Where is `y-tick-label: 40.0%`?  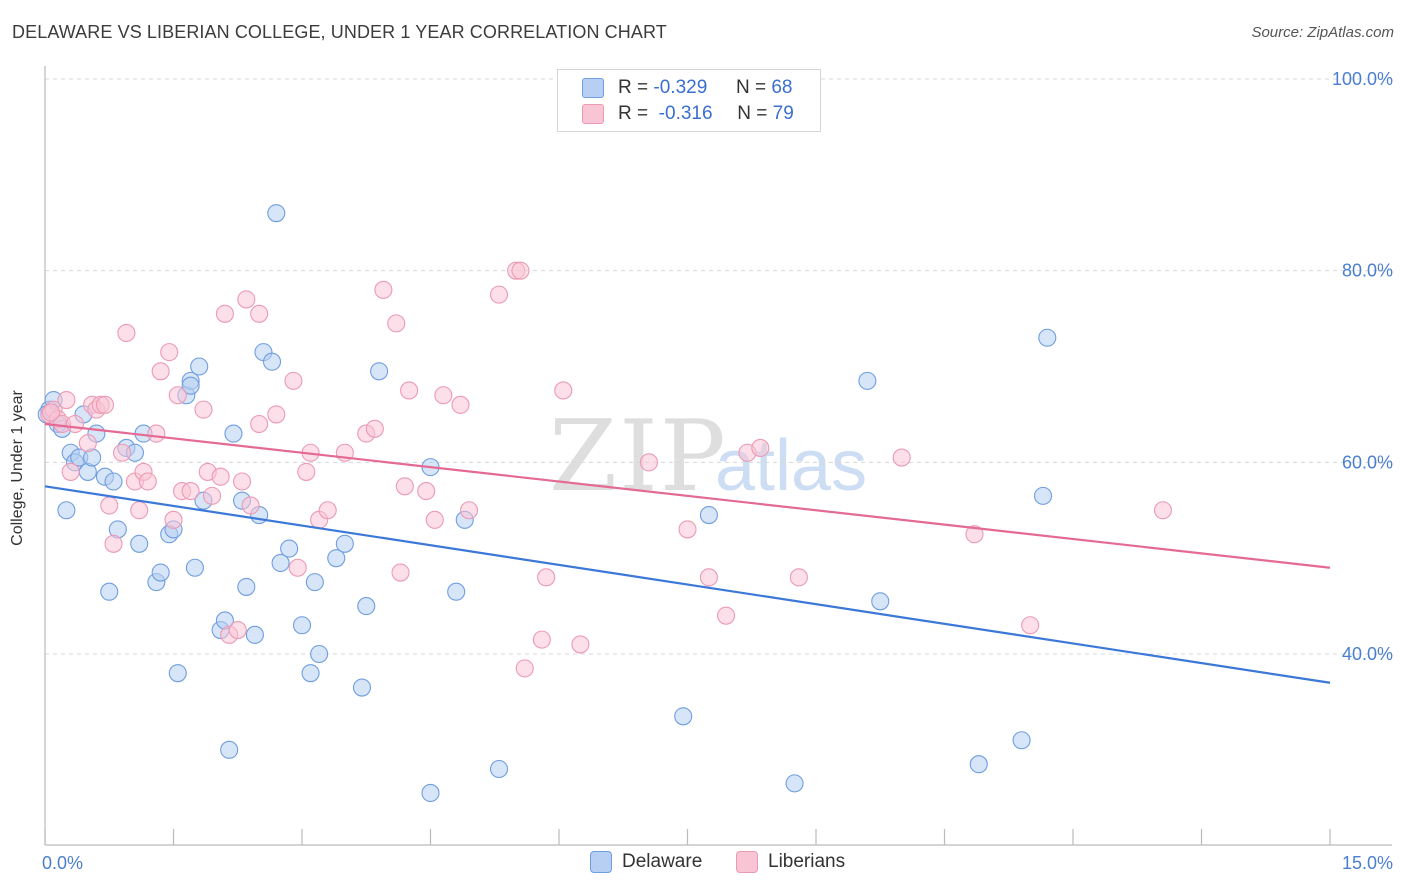 y-tick-label: 40.0% is located at coordinates (1367, 654).